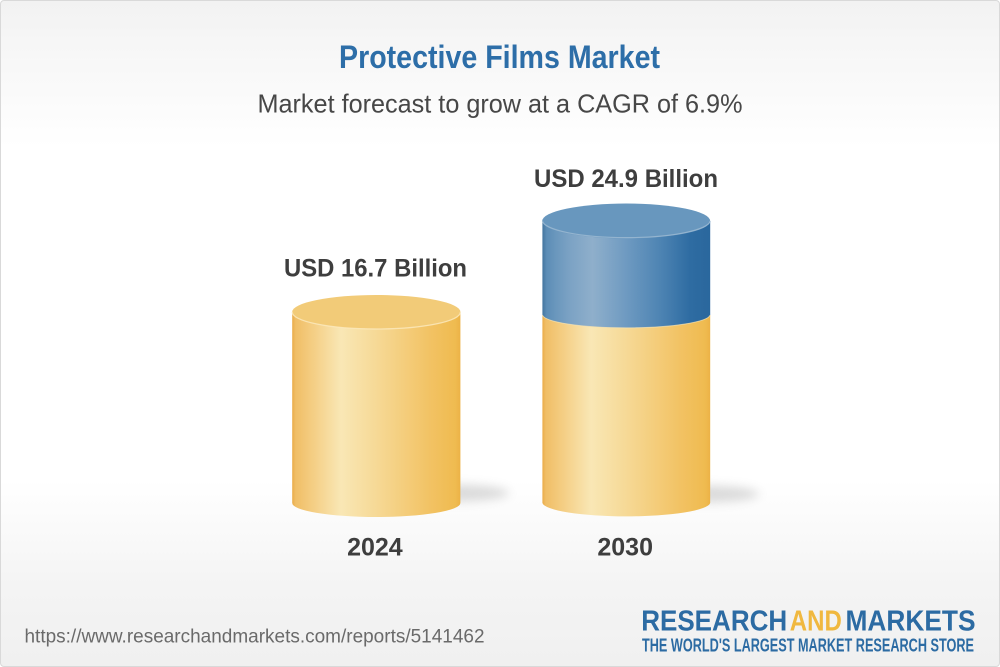  I want to click on svg-text: Protective Films Market, so click(499, 57).